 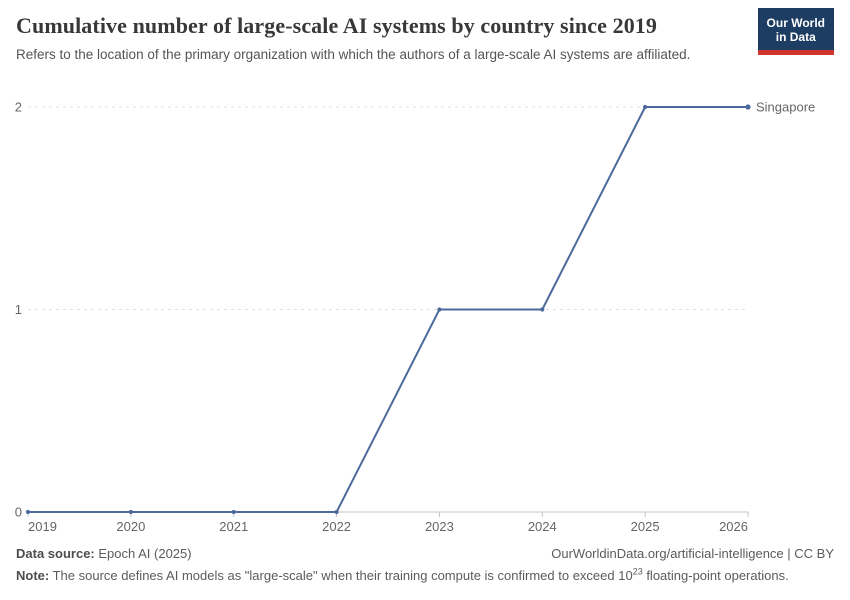 I want to click on data-source: Data source: Epoch AI (2025), so click(x=104, y=554).